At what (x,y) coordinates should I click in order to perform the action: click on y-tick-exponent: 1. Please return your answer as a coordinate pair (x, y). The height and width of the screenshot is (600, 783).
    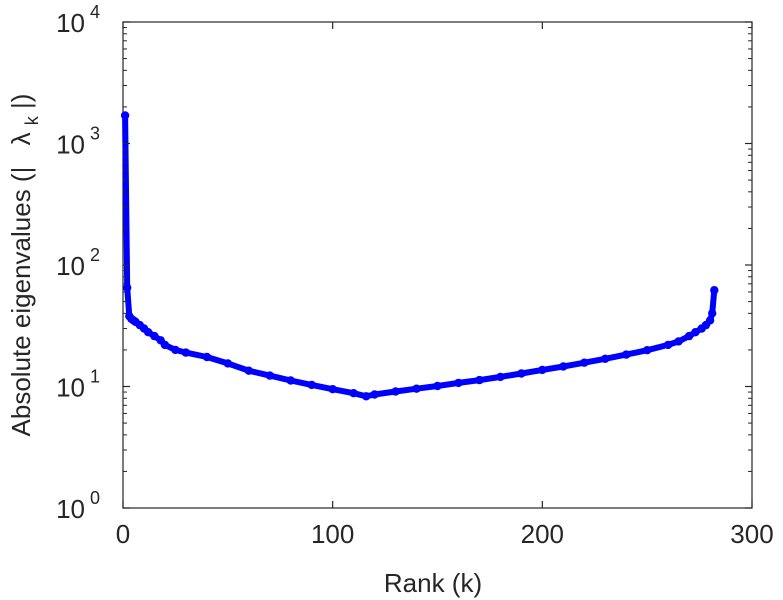
    Looking at the image, I should click on (92, 377).